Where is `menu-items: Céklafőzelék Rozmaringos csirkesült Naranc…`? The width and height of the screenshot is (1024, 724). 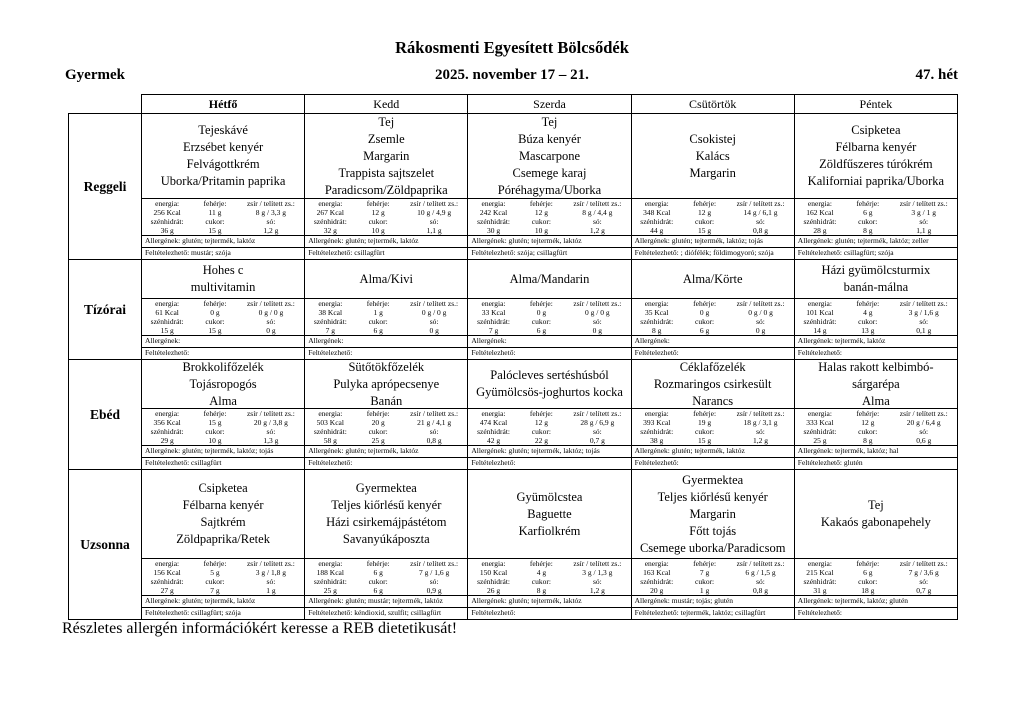
menu-items: Céklafőzelék Rozmaringos csirkesült Naranc… is located at coordinates (712, 383).